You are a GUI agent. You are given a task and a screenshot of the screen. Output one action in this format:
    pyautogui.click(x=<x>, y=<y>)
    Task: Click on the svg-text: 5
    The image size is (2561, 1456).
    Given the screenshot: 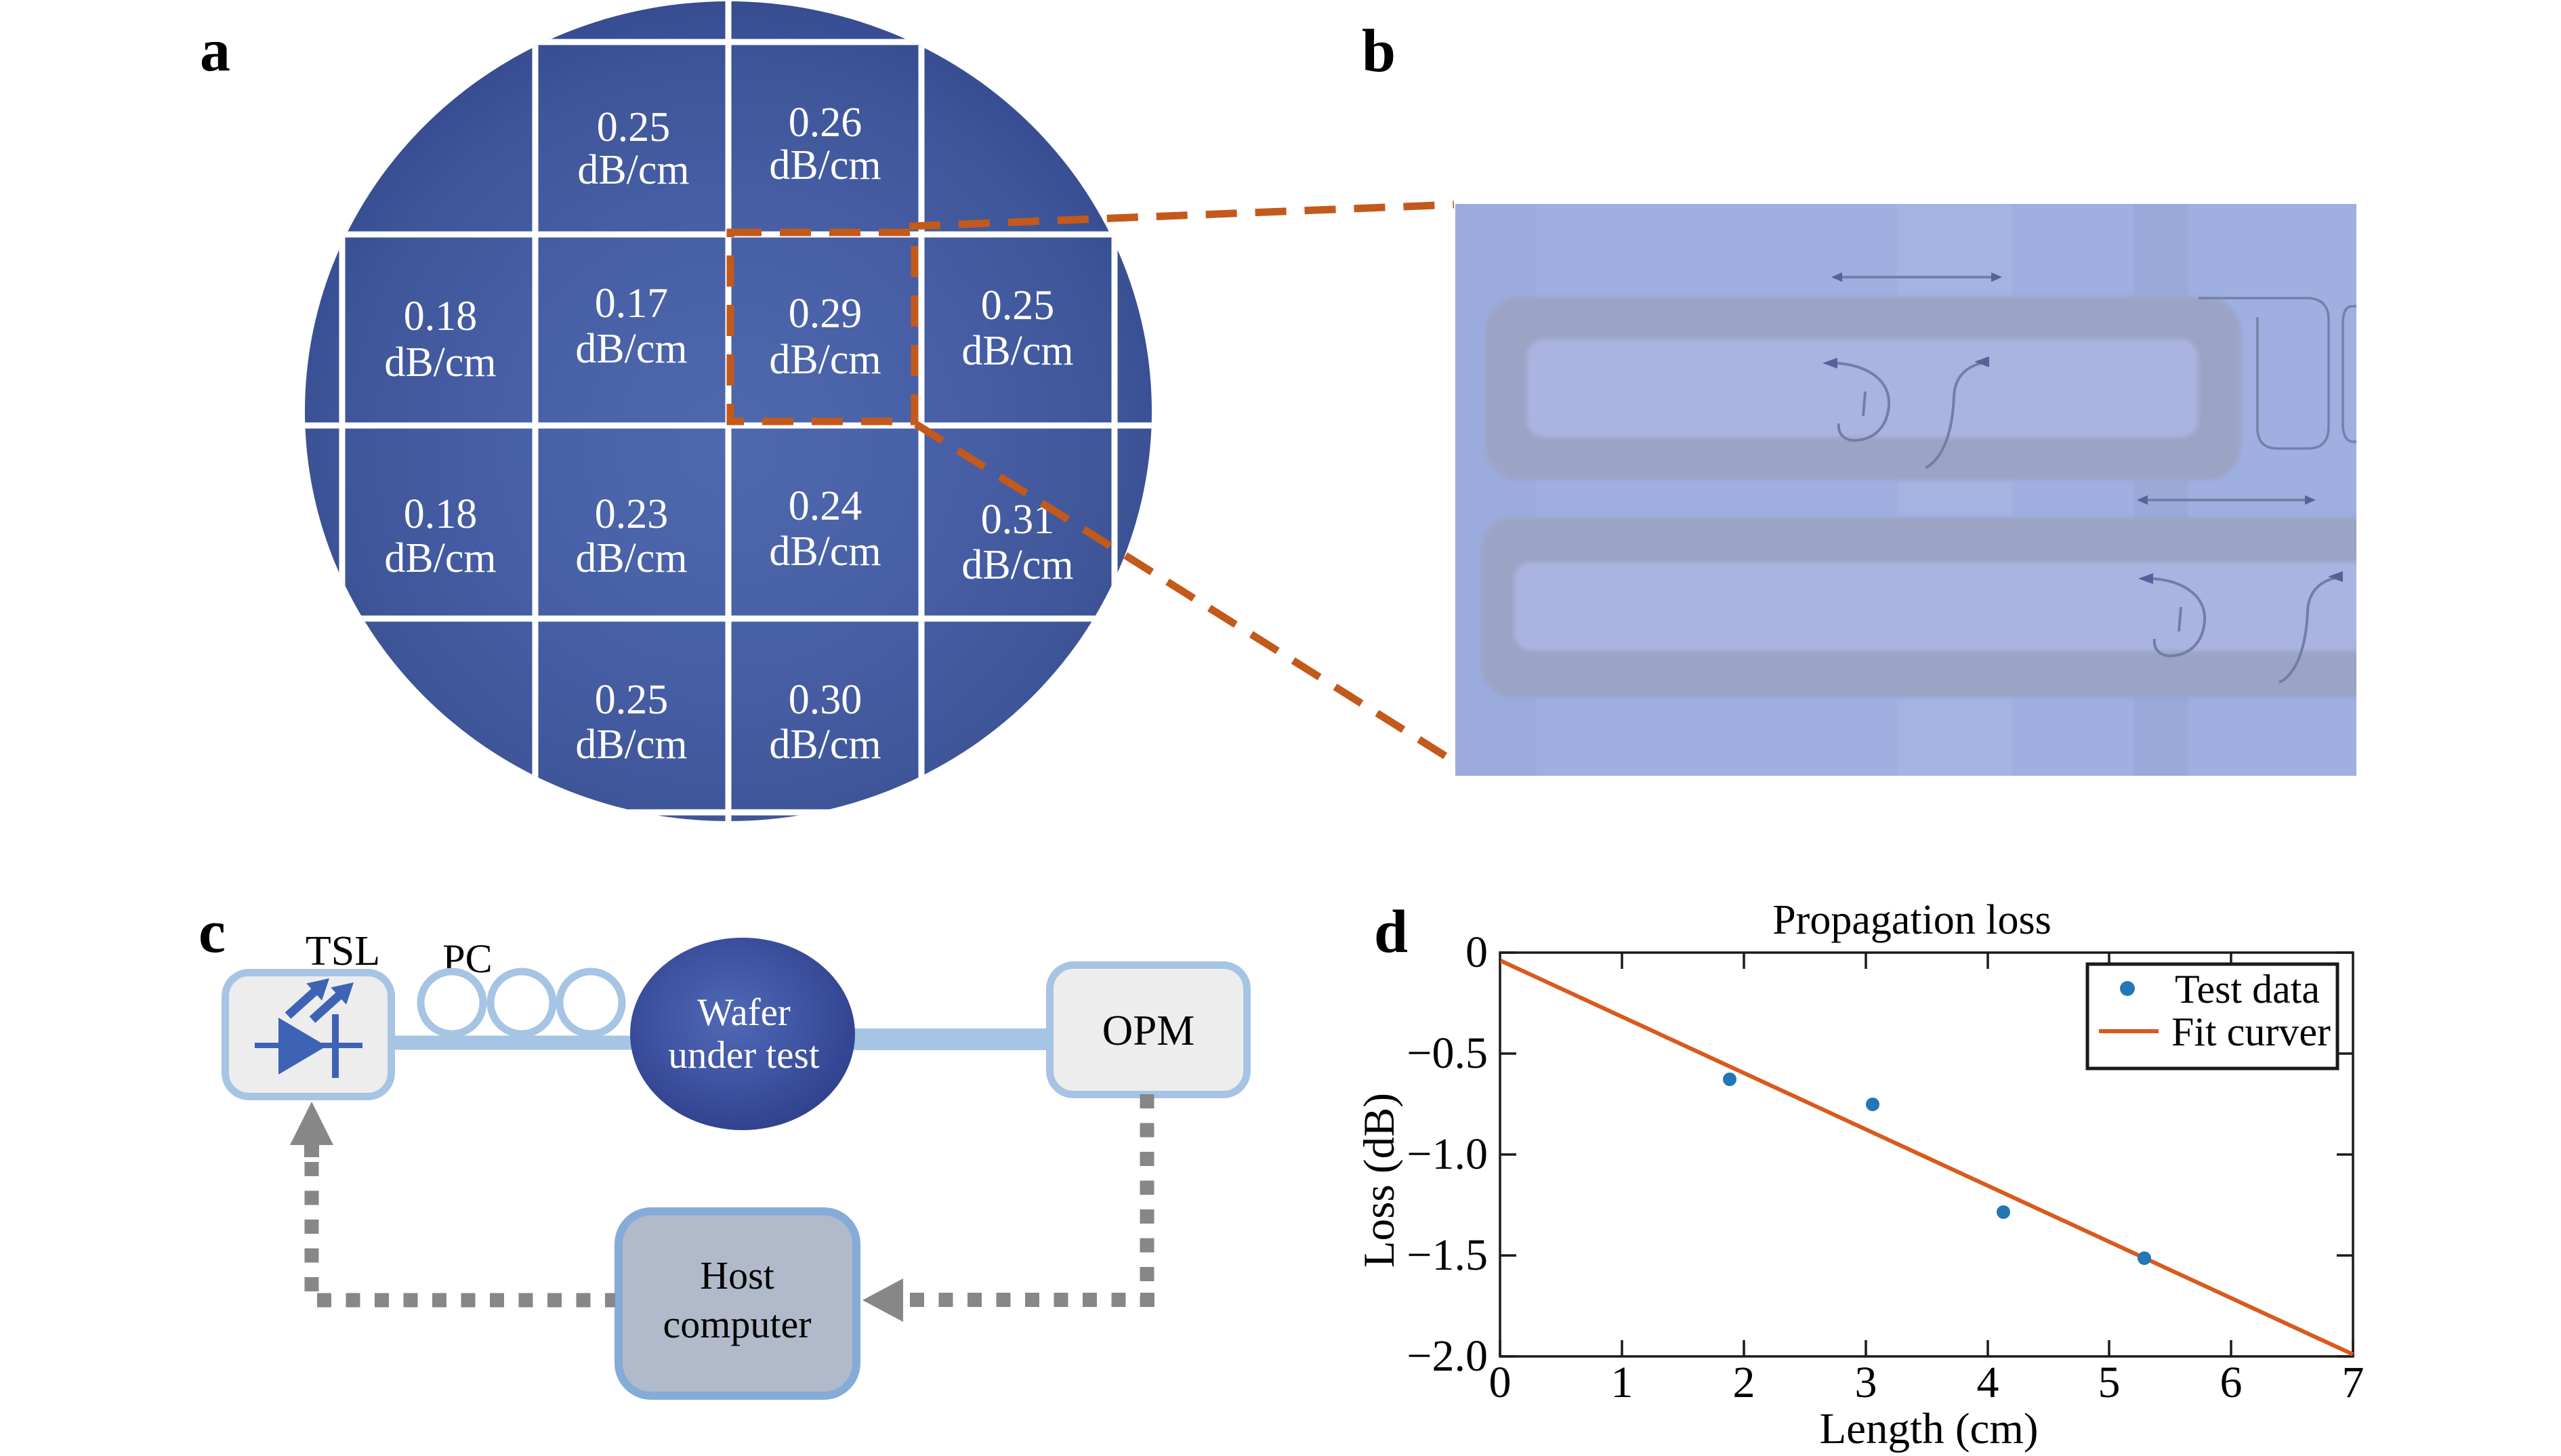 What is the action you would take?
    pyautogui.click(x=2109, y=1382)
    